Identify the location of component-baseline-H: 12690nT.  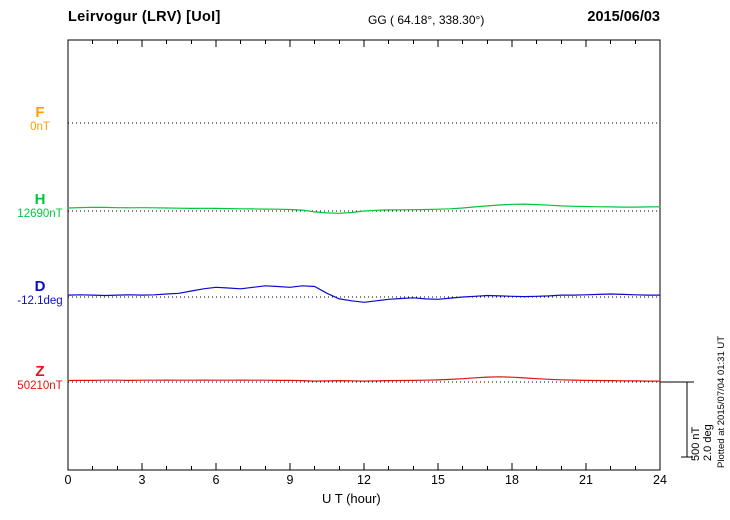
(40, 214).